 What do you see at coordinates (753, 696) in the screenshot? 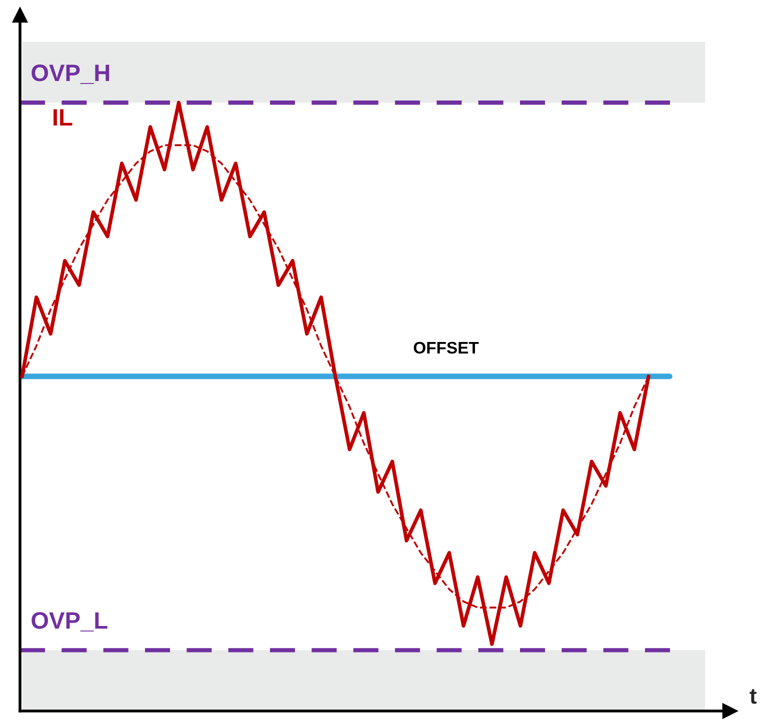
I see `x-axis-title: t` at bounding box center [753, 696].